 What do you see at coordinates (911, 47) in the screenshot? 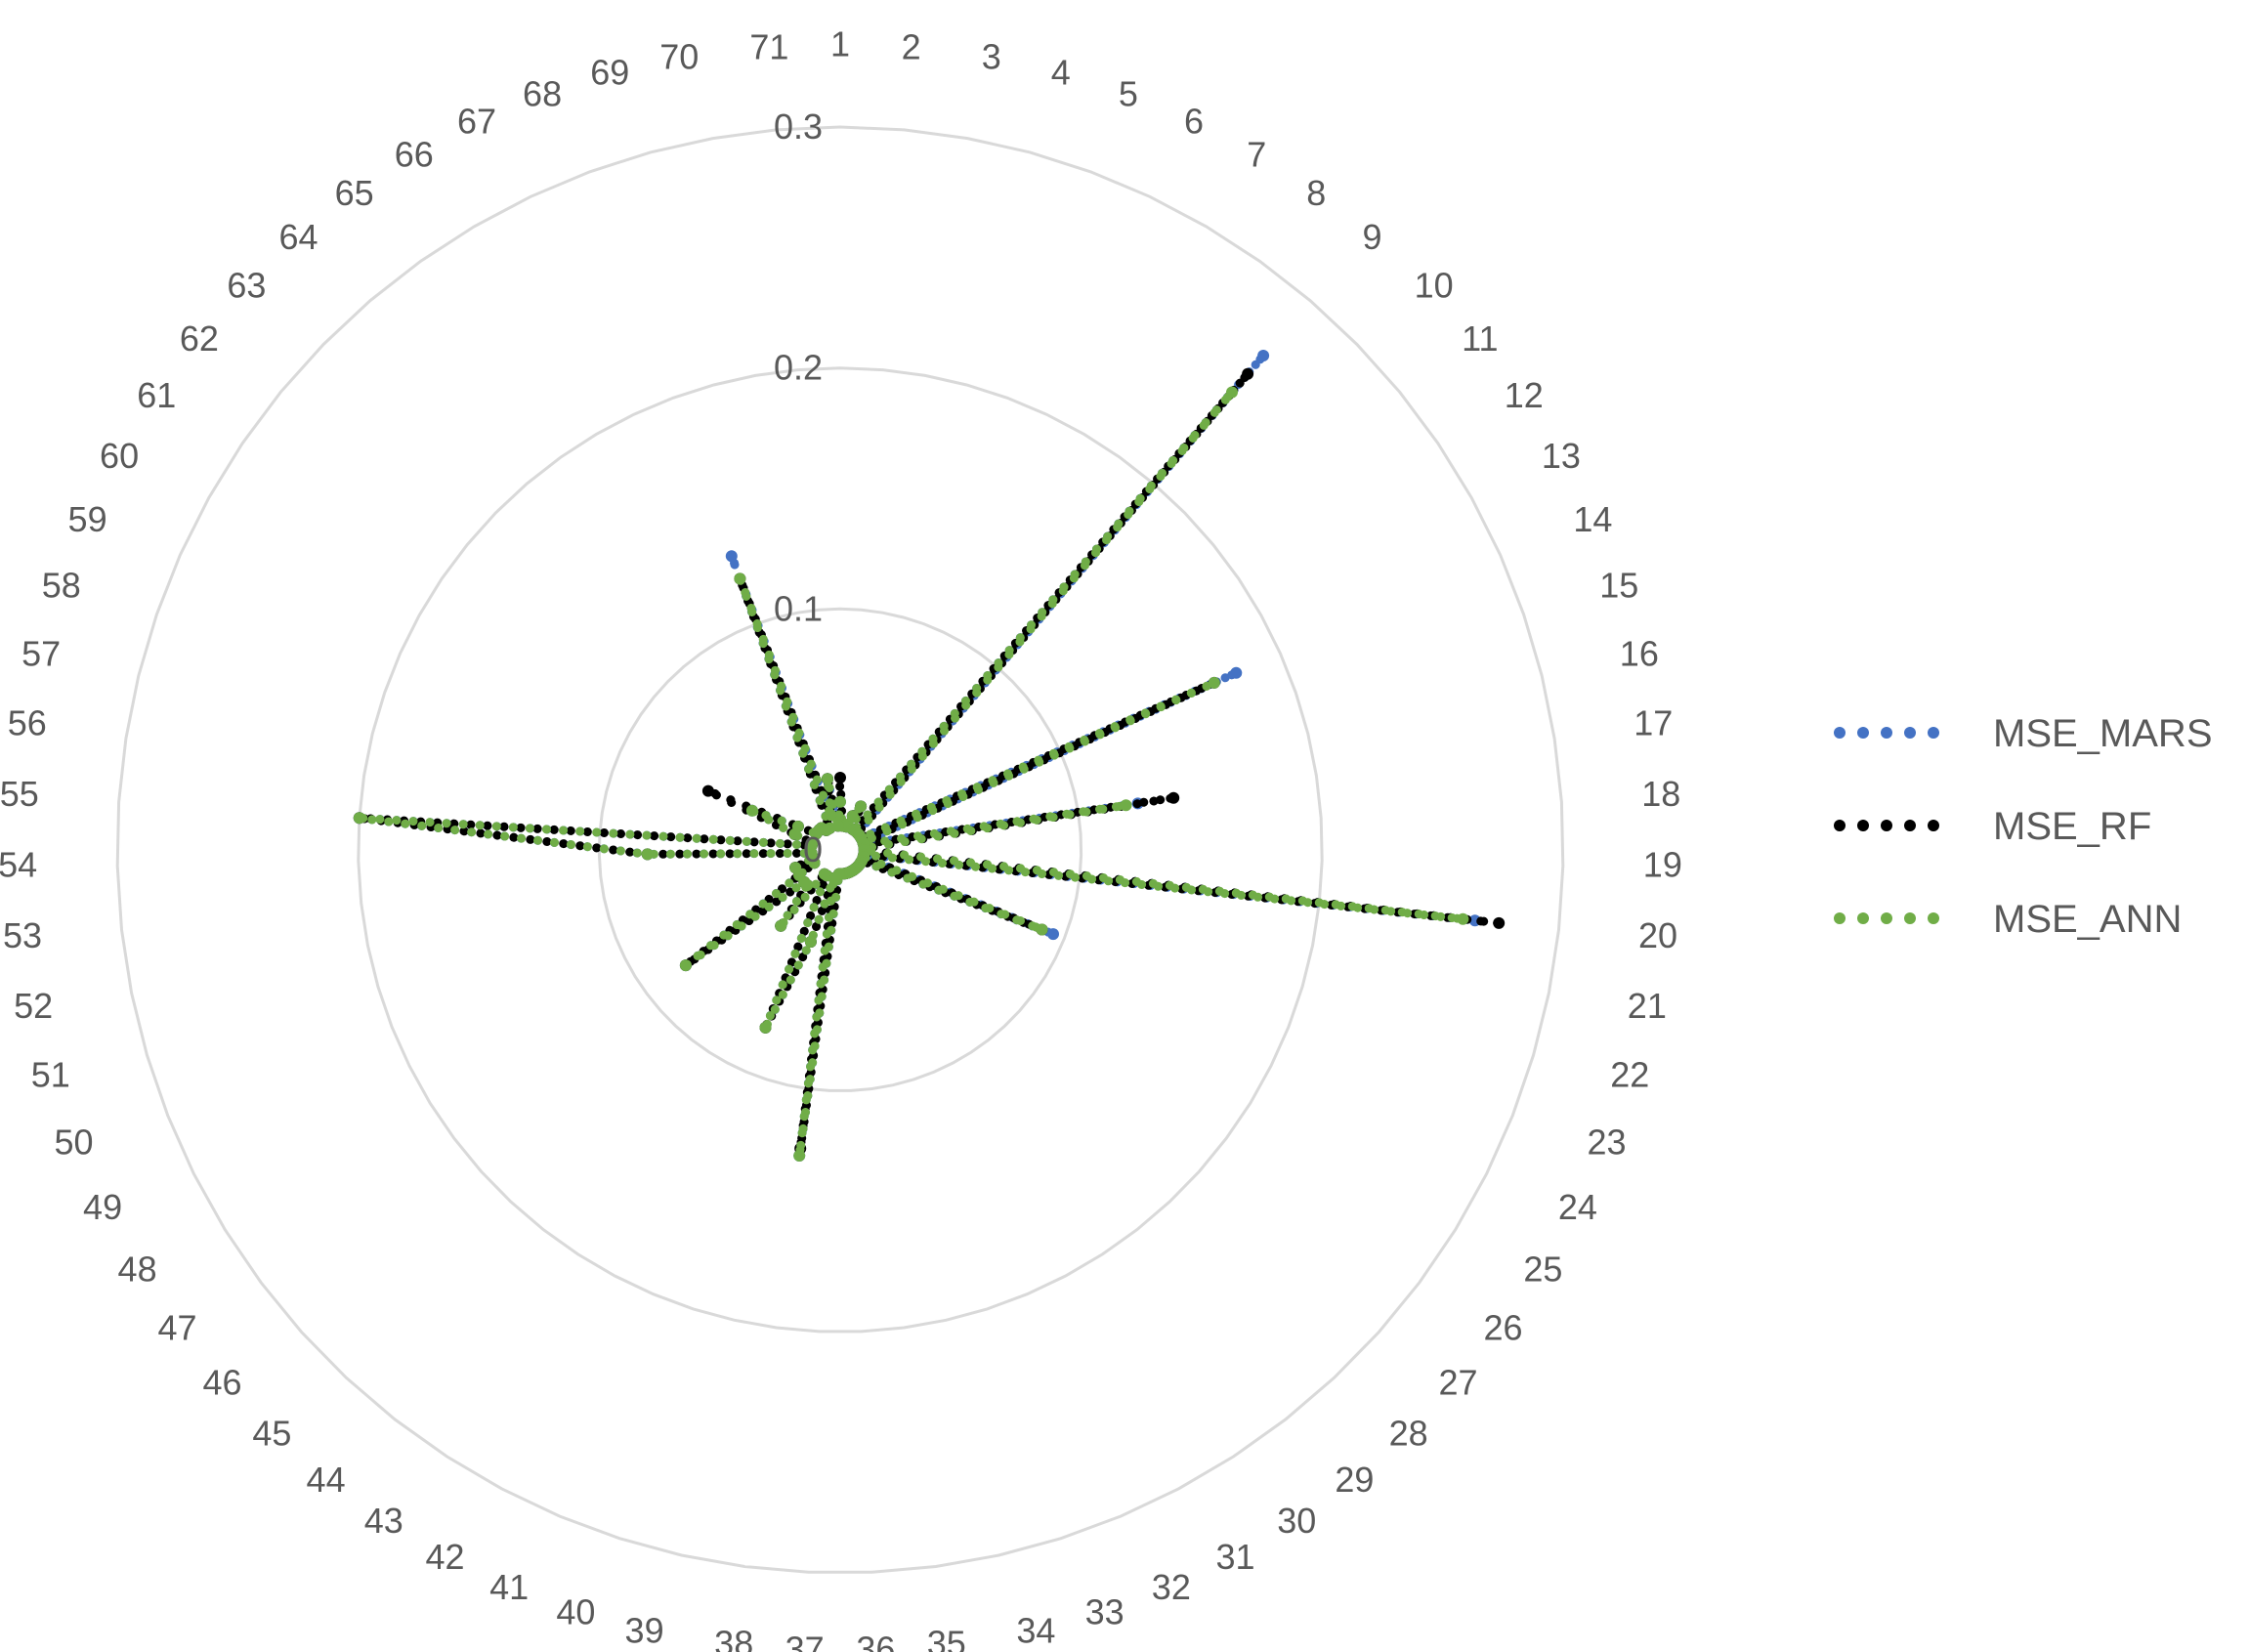
I see `category-label: 2` at bounding box center [911, 47].